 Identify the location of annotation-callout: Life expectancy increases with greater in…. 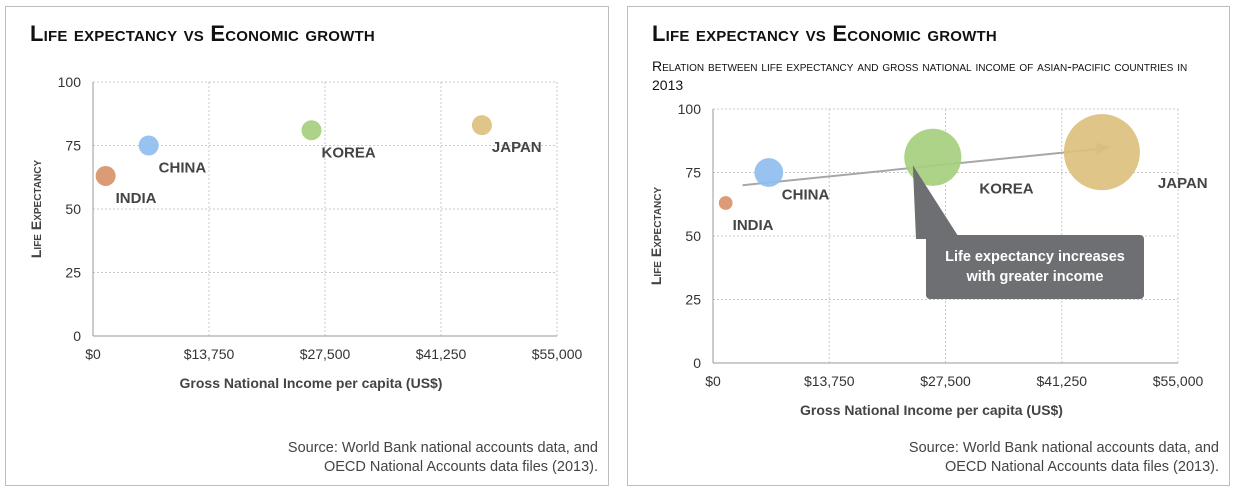
(1028, 232).